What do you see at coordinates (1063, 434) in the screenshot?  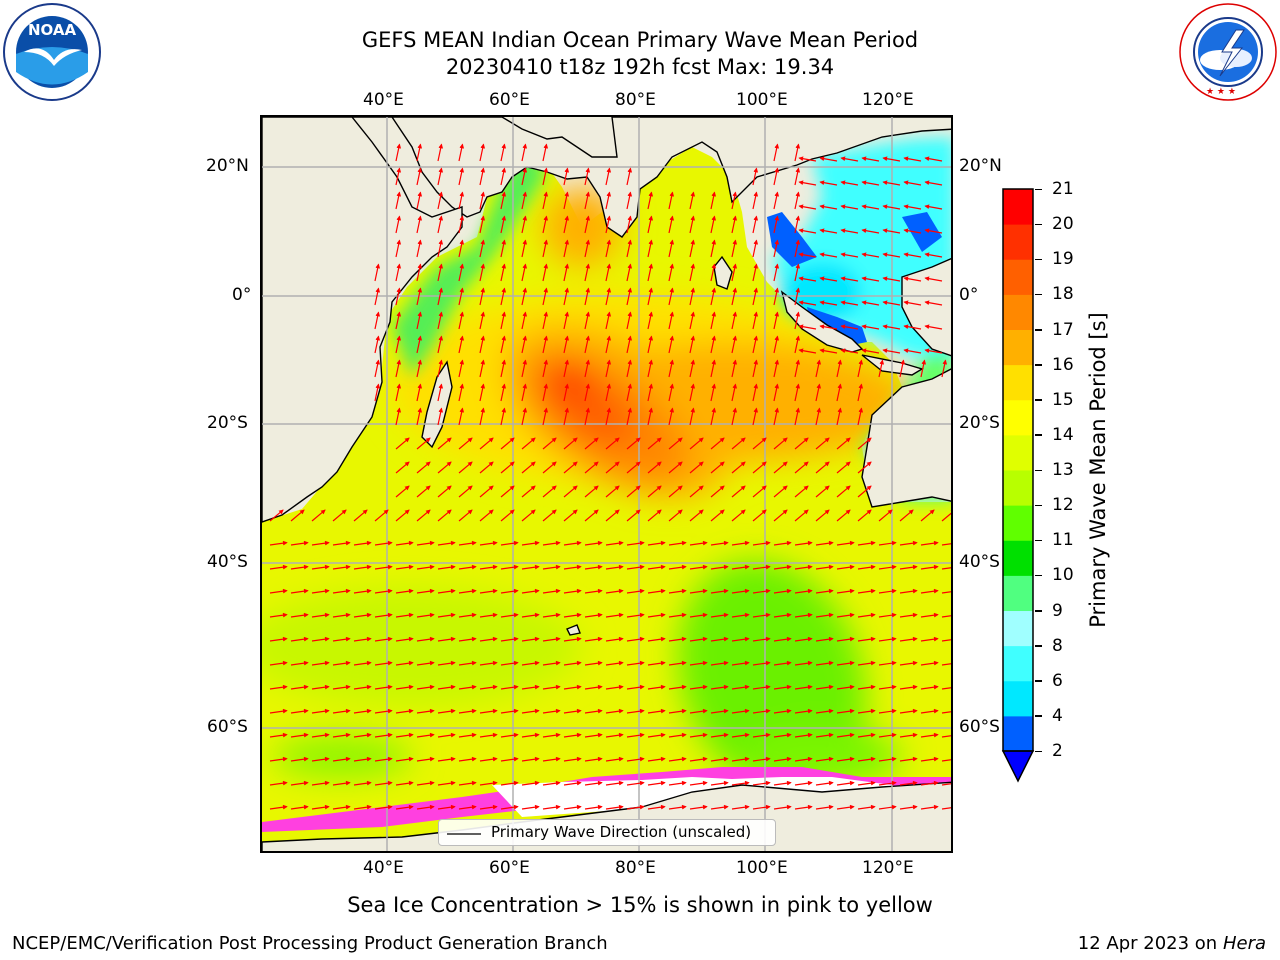 I see `colorbar-tick: 14` at bounding box center [1063, 434].